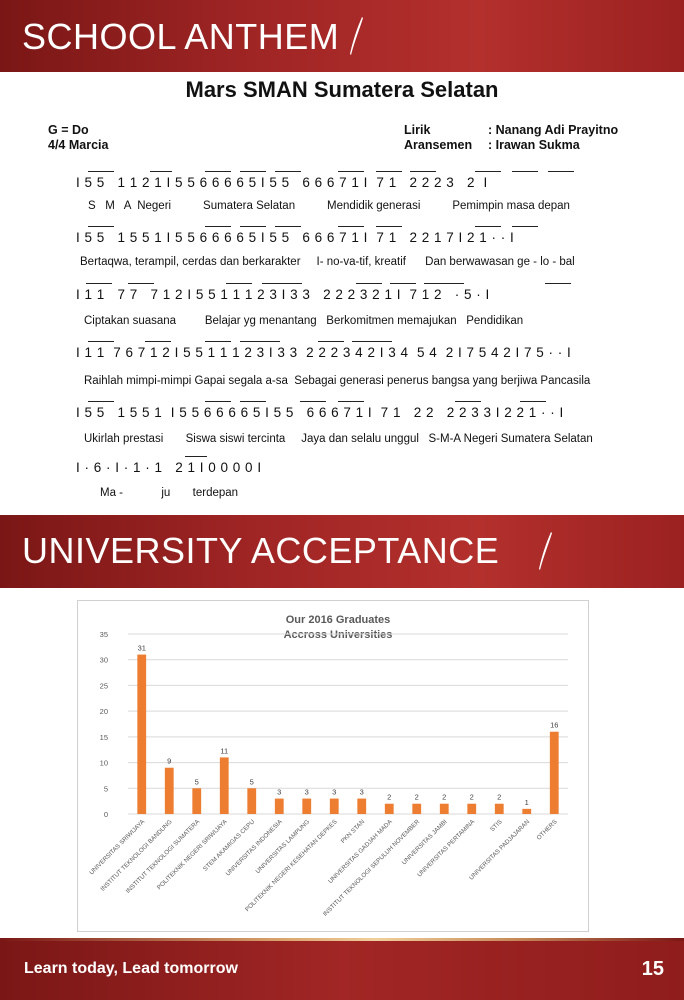 This screenshot has width=684, height=1000. What do you see at coordinates (106, 788) in the screenshot?
I see `y-tick-label: 5` at bounding box center [106, 788].